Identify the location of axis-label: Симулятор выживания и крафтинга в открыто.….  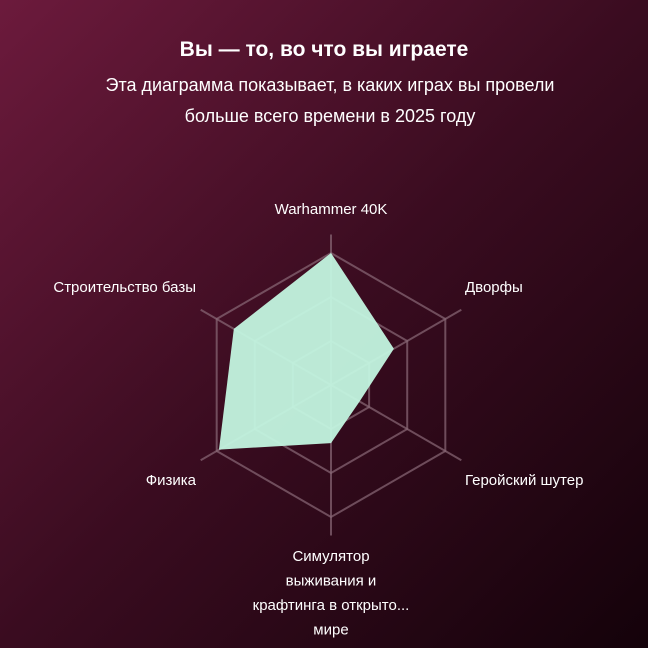
(331, 593).